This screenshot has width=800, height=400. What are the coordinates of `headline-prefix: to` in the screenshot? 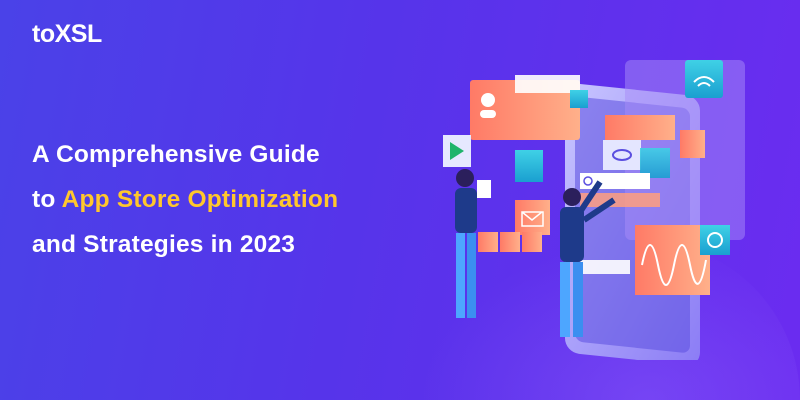 It's located at (47, 199).